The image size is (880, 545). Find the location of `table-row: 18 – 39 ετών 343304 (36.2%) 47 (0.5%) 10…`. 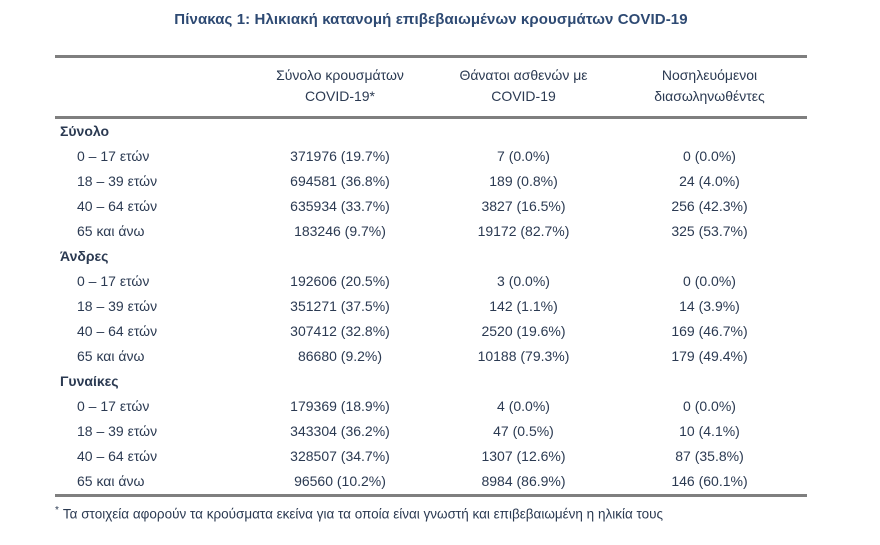

table-row: 18 – 39 ετών 343304 (36.2%) 47 (0.5%) 10… is located at coordinates (431, 431).